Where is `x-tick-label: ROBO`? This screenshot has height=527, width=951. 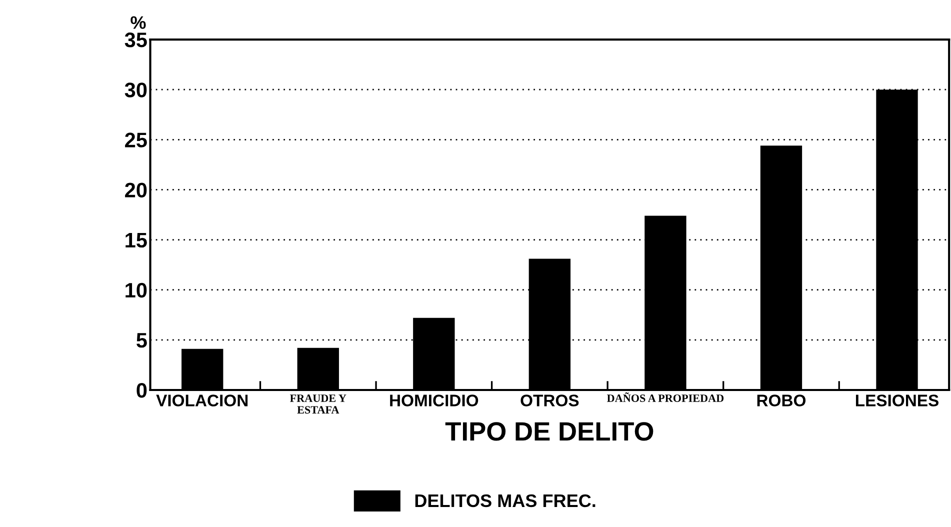 x-tick-label: ROBO is located at coordinates (781, 400).